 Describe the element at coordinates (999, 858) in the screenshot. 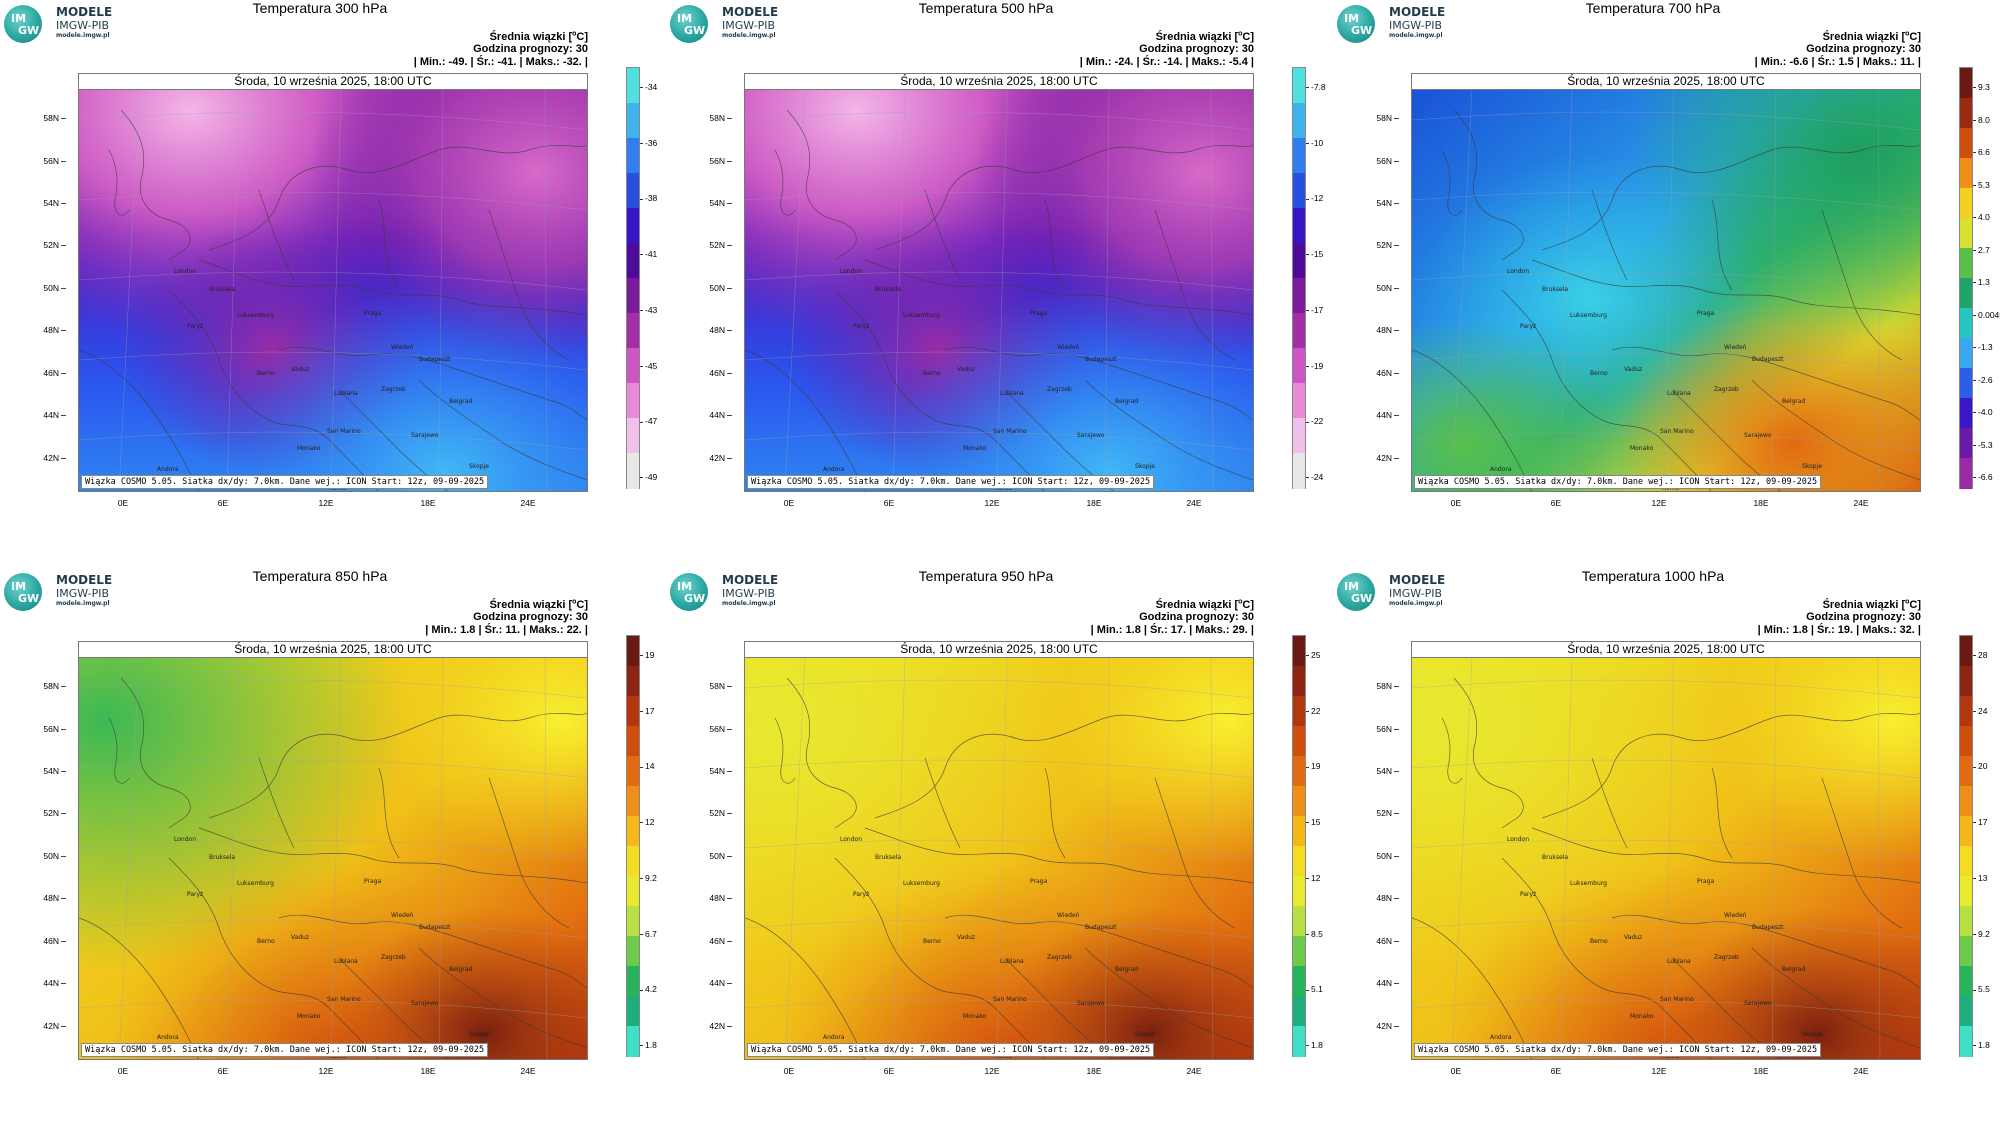

I see `temperature-field-map` at that location.